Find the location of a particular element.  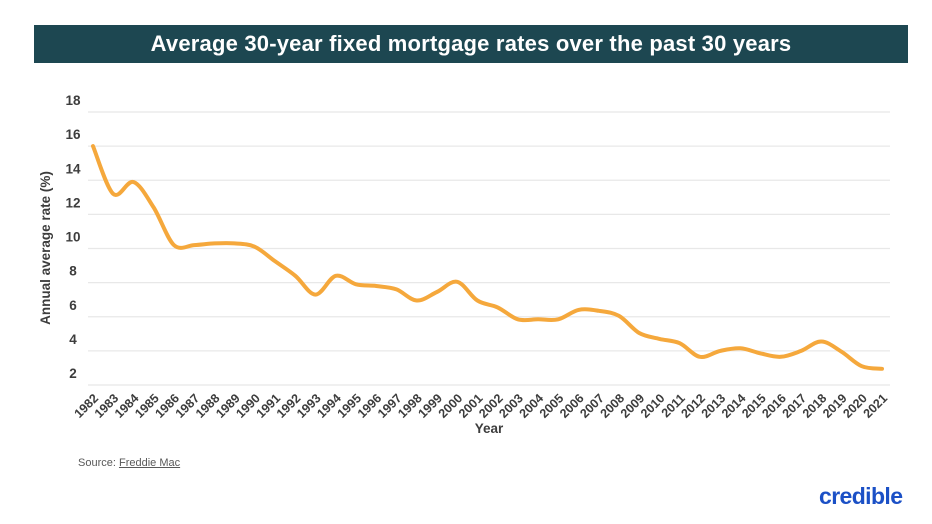

y-tick-label-4: 4 is located at coordinates (73, 339).